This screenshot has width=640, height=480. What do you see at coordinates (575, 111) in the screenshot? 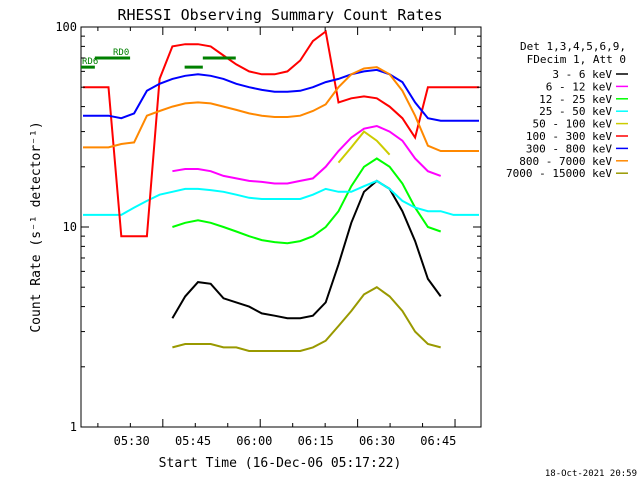
I see `legend-label: 25 - 50 keV` at bounding box center [575, 111].